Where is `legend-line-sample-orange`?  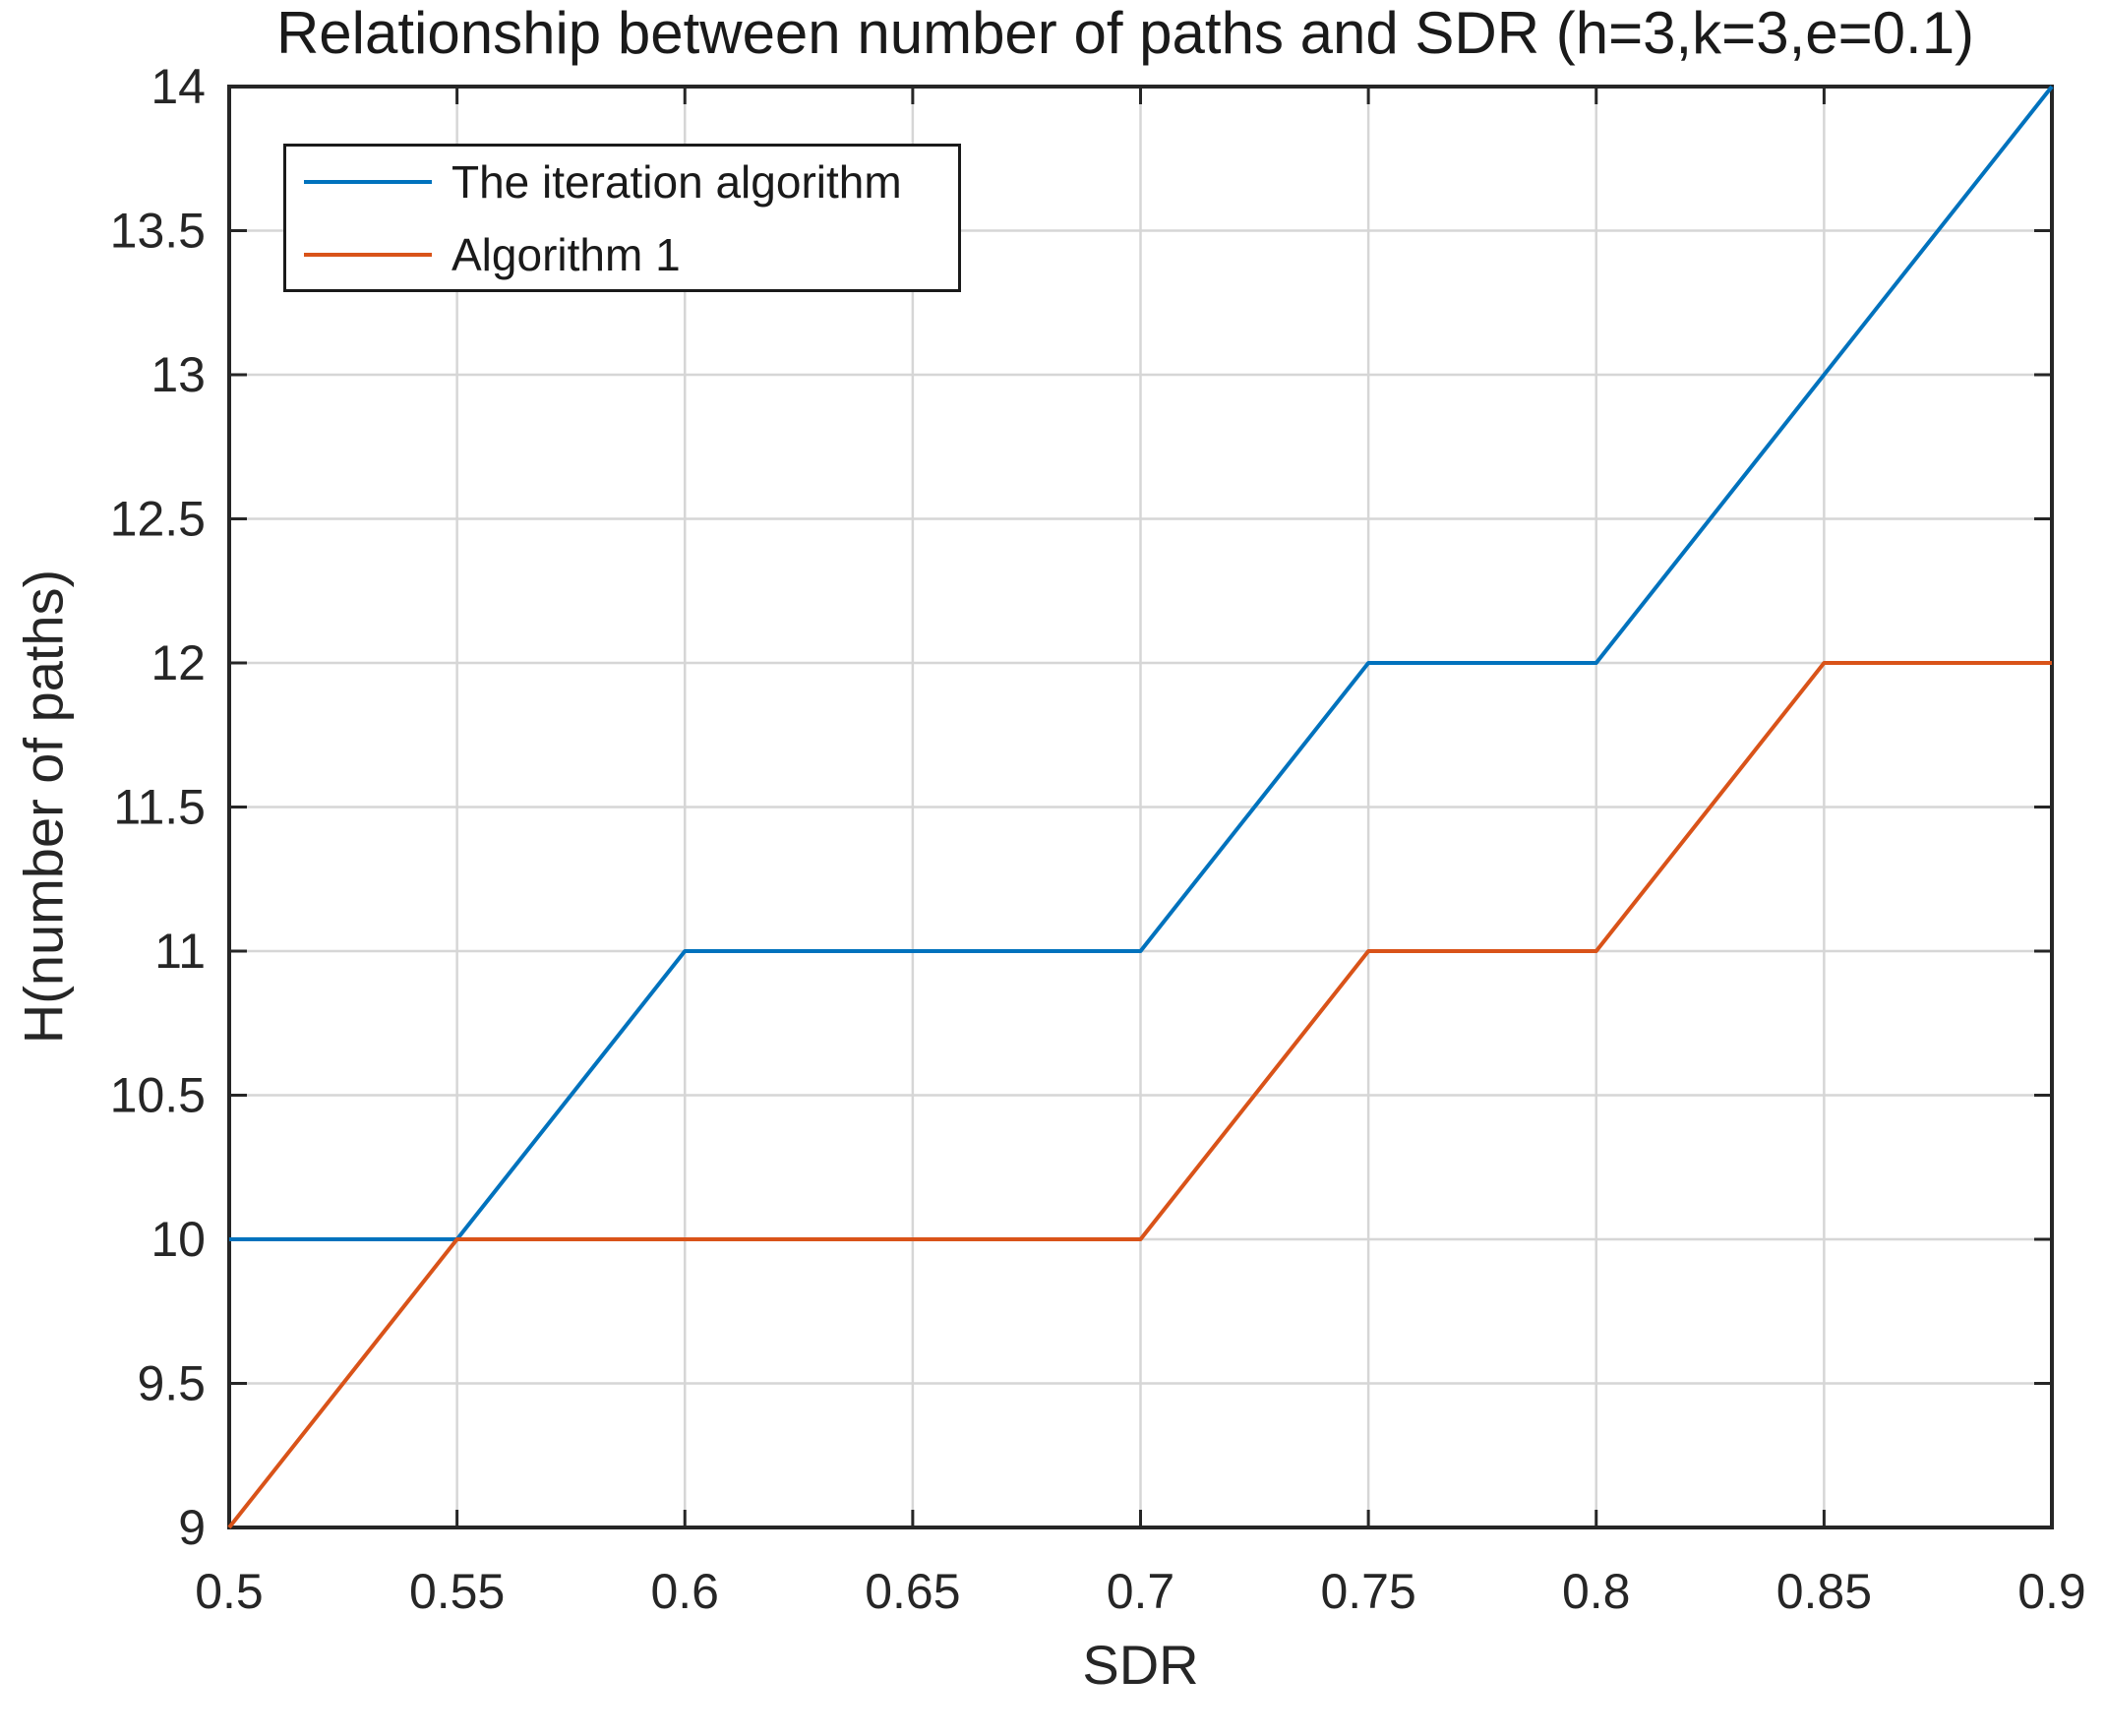
legend-line-sample-orange is located at coordinates (368, 254).